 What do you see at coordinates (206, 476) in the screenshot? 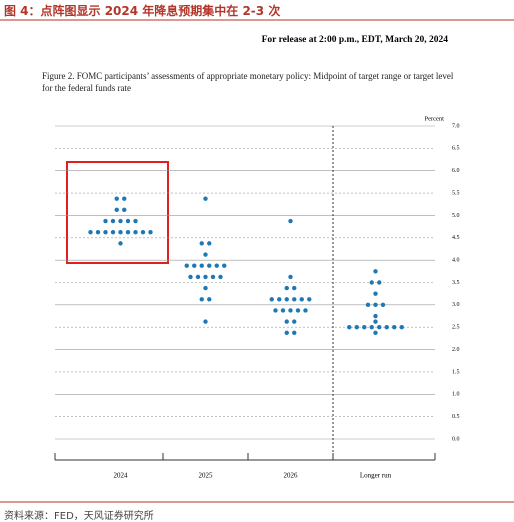
I see `x-tick-label: 2025` at bounding box center [206, 476].